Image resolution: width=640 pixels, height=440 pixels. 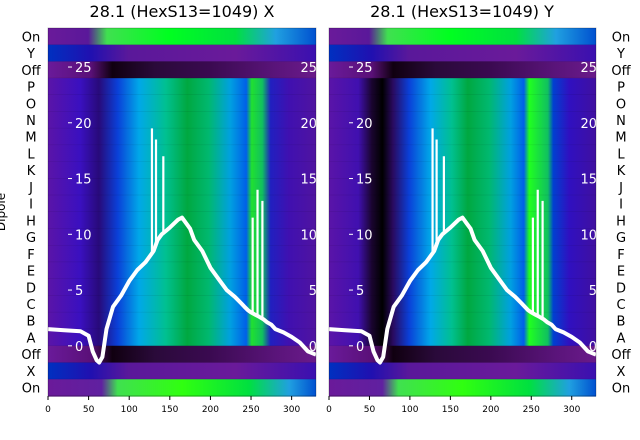 What do you see at coordinates (31, 238) in the screenshot?
I see `row-label: G` at bounding box center [31, 238].